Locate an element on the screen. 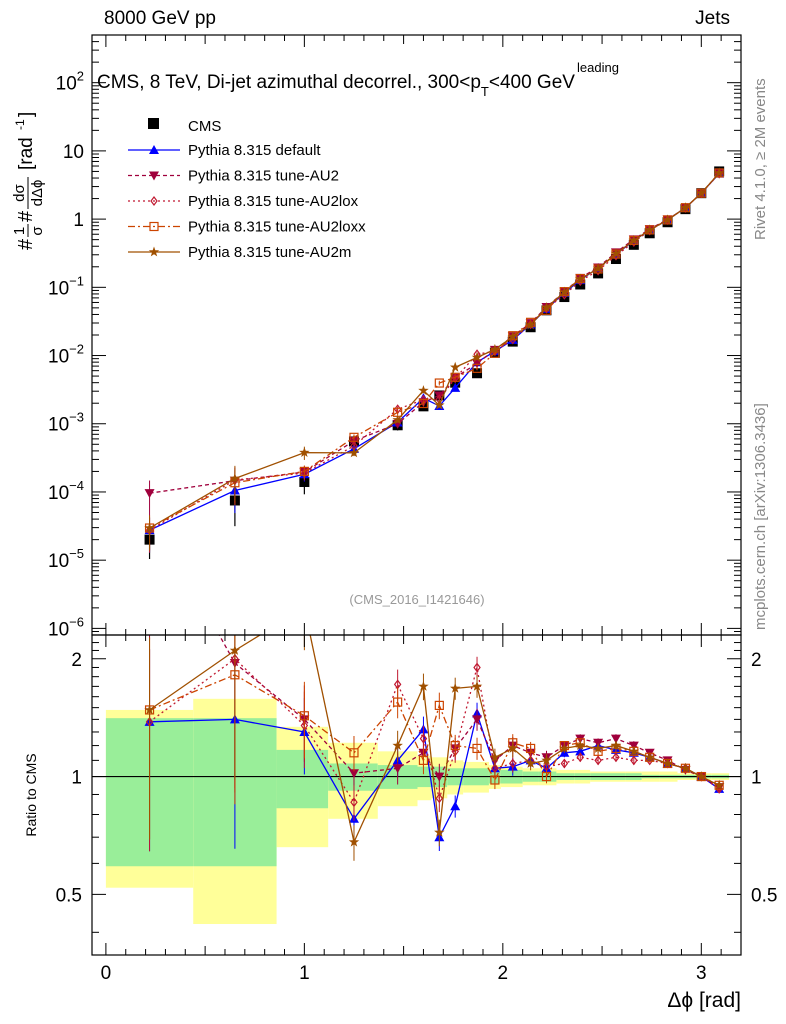  y-label-part: ] is located at coordinates (26, 114).